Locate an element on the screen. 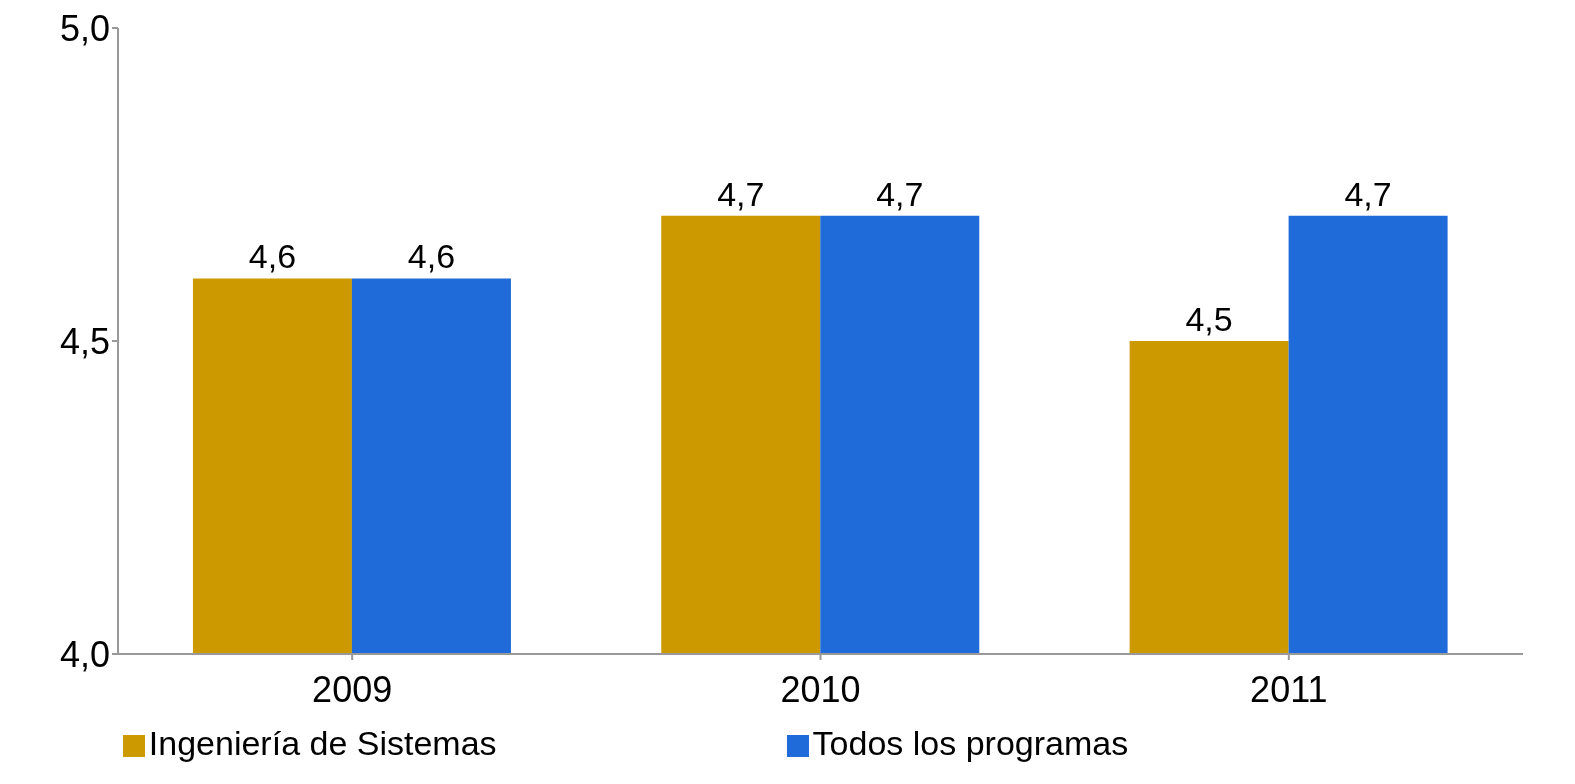 The image size is (1575, 784). x-tick-label: 2010 is located at coordinates (820, 689).